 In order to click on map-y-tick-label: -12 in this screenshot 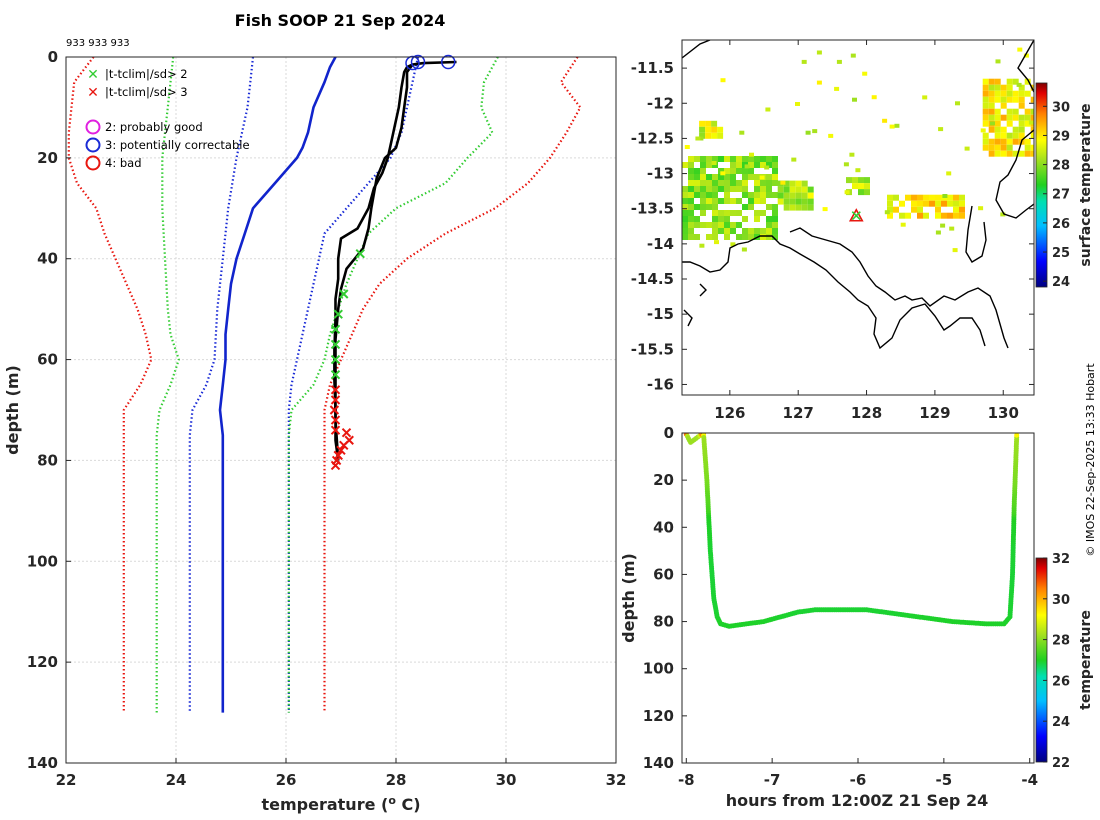, I will do `click(660, 103)`.